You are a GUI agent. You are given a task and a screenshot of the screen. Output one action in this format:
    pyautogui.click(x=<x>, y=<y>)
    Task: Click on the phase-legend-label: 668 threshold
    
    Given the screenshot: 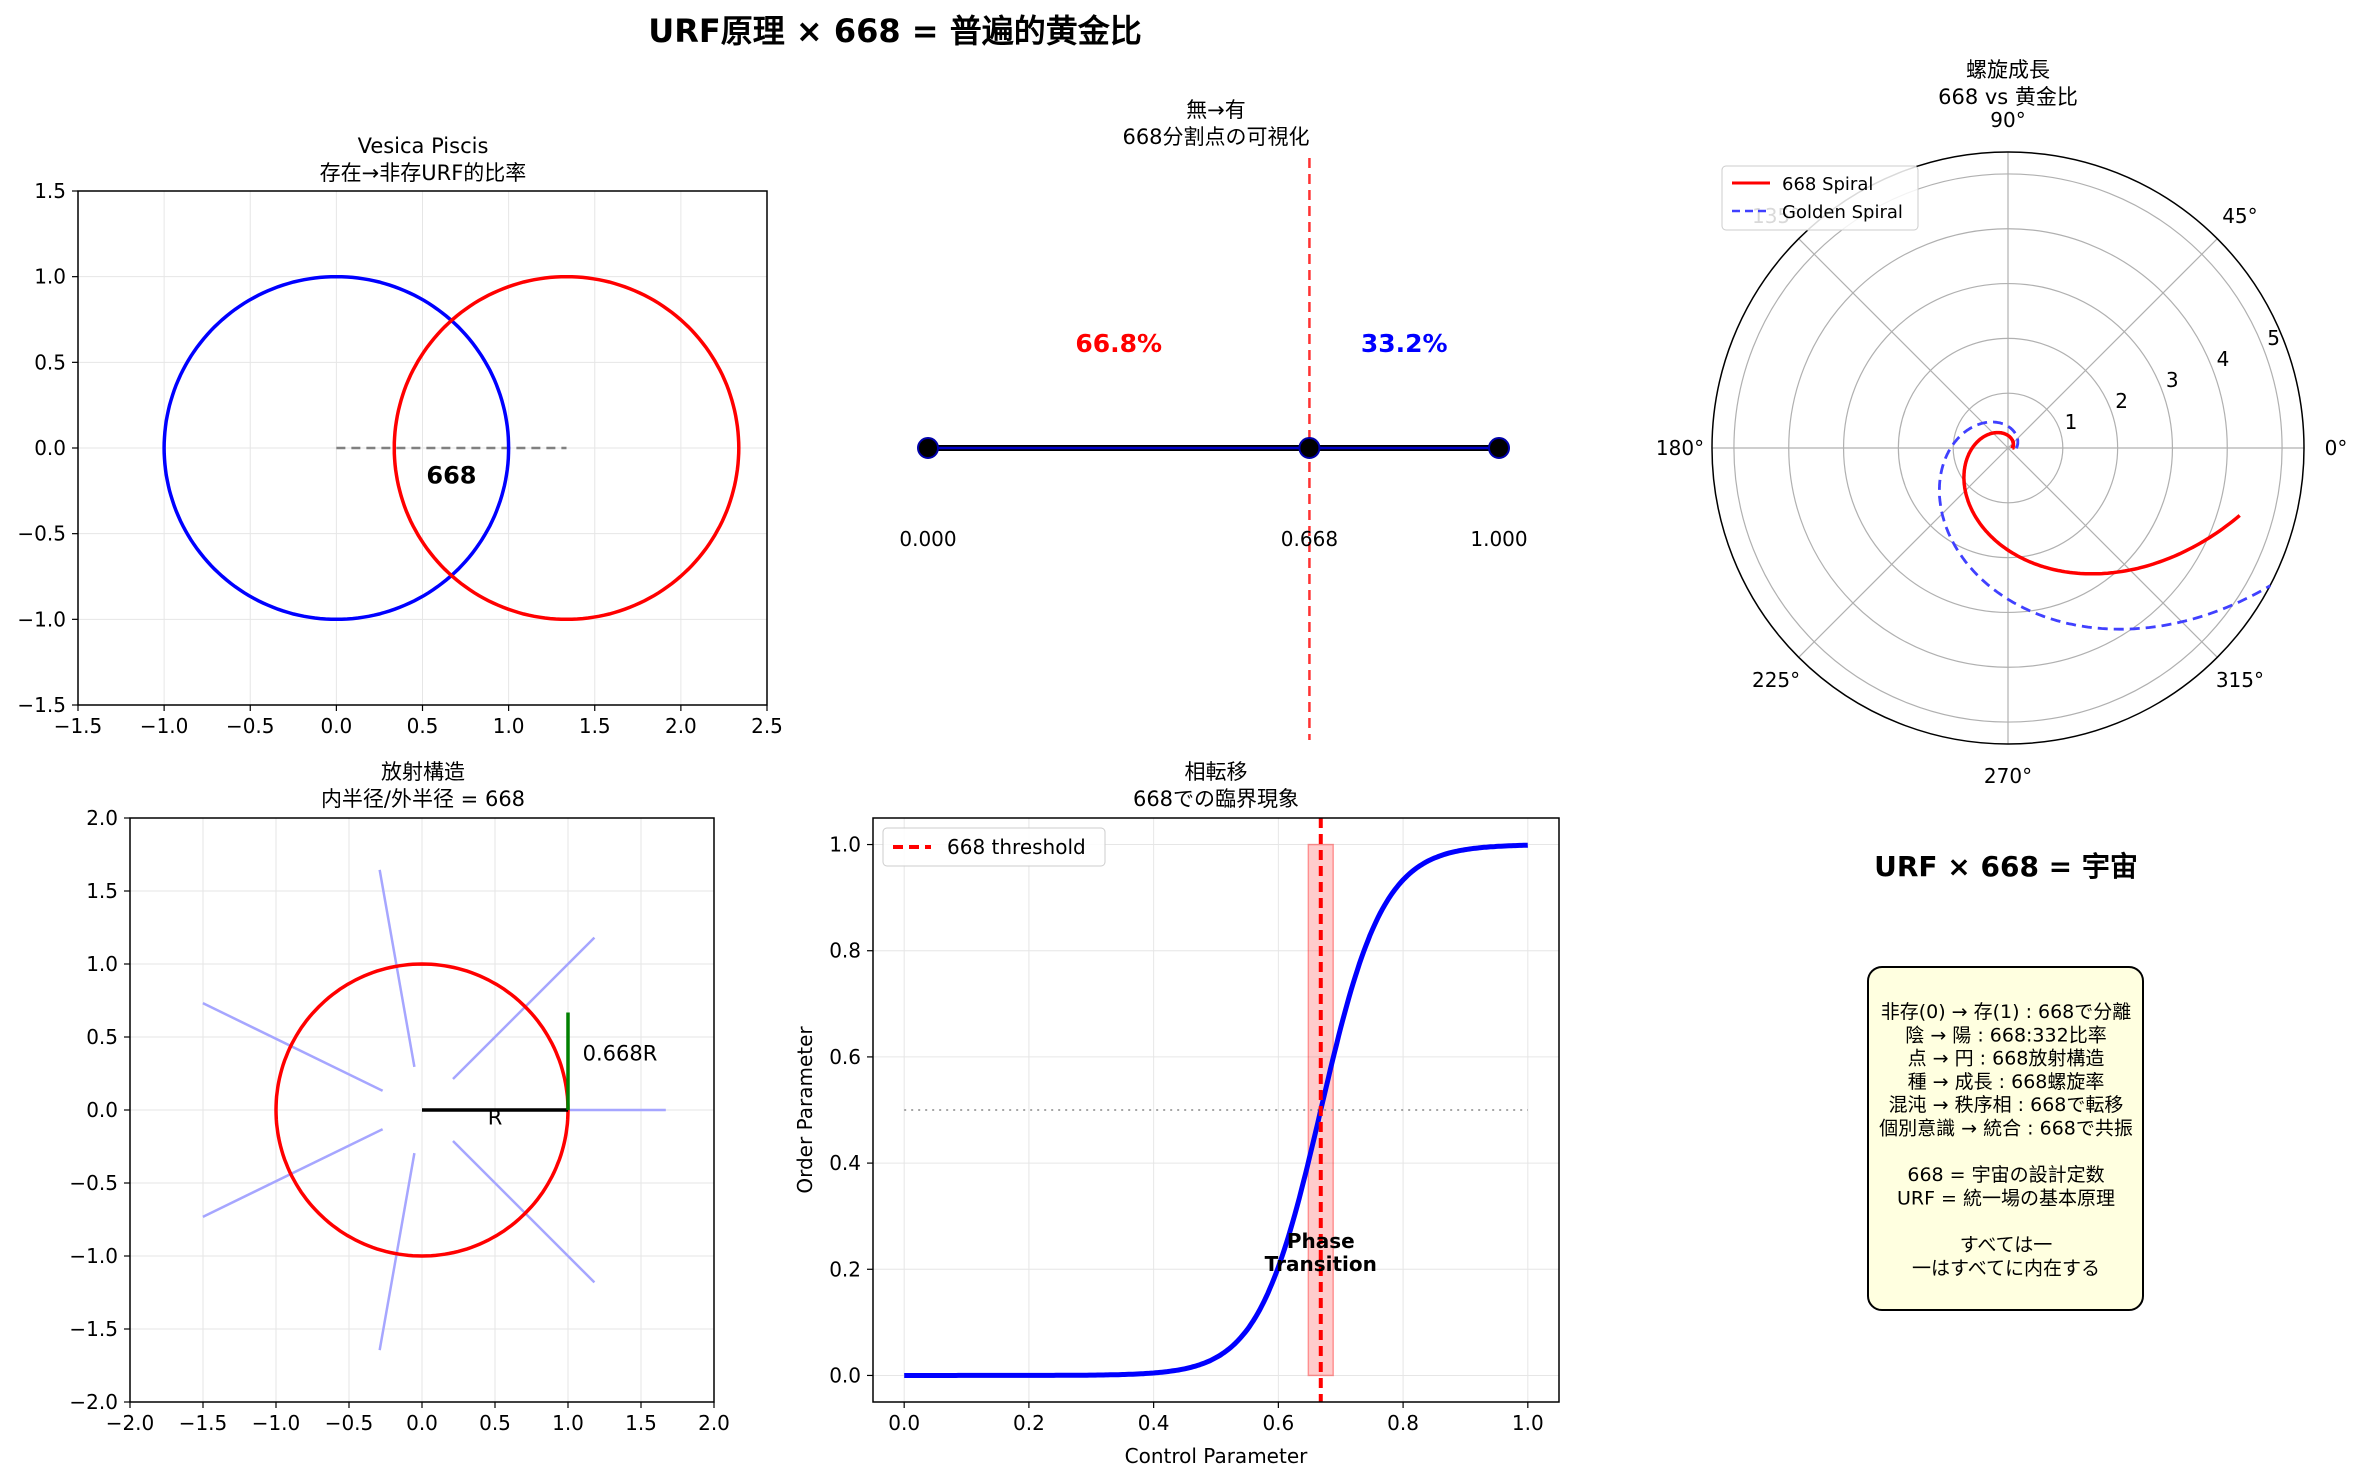 What is the action you would take?
    pyautogui.click(x=1016, y=847)
    